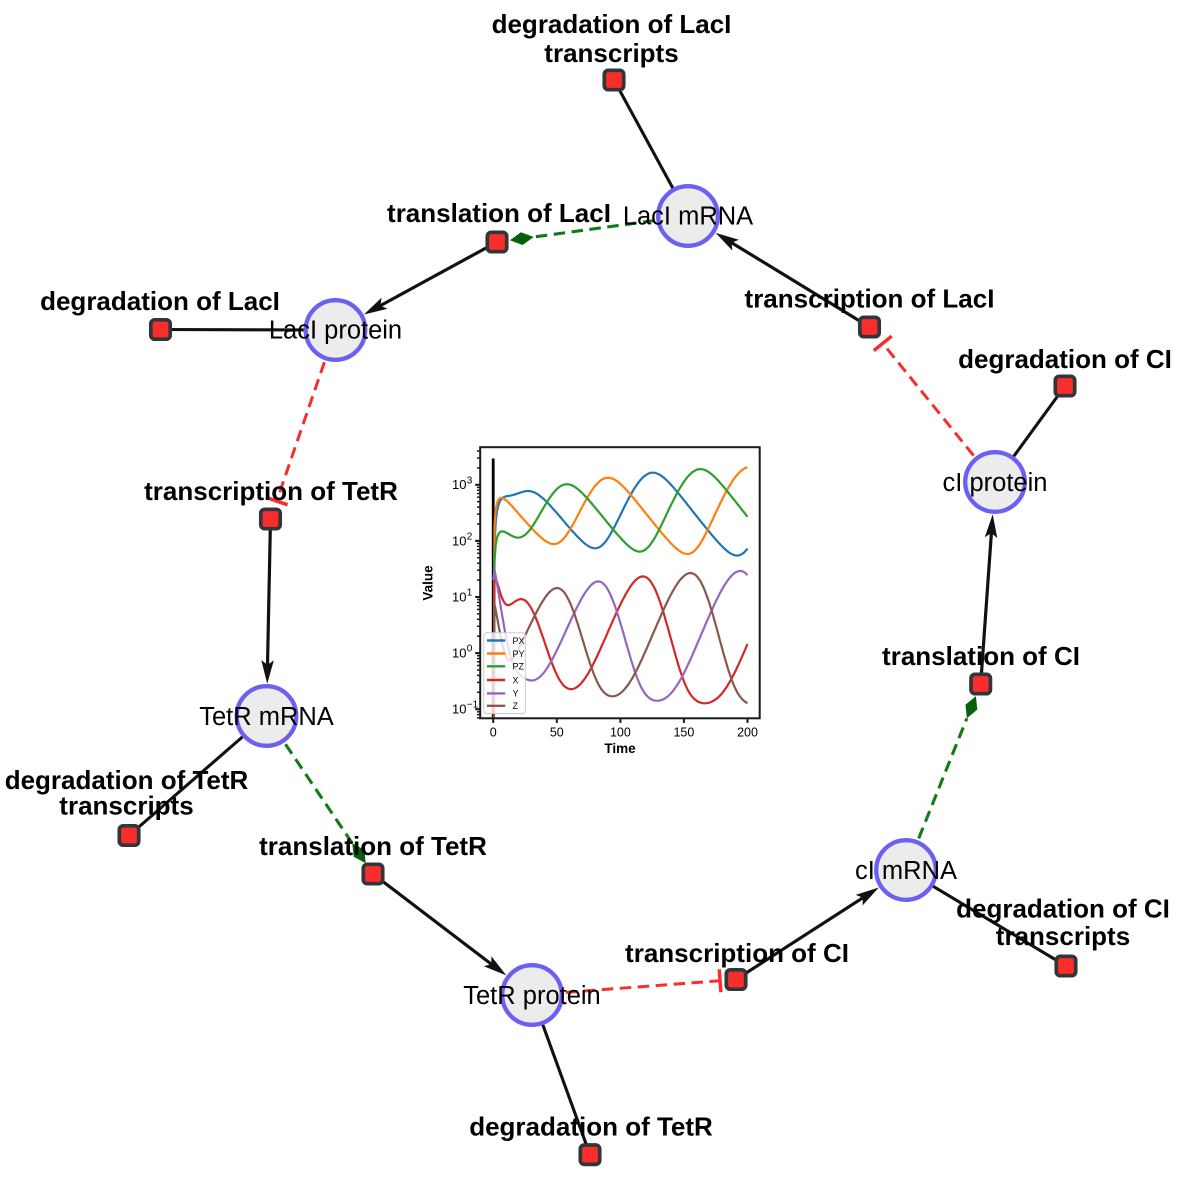  What do you see at coordinates (470, 593) in the screenshot?
I see `svg-text: 1` at bounding box center [470, 593].